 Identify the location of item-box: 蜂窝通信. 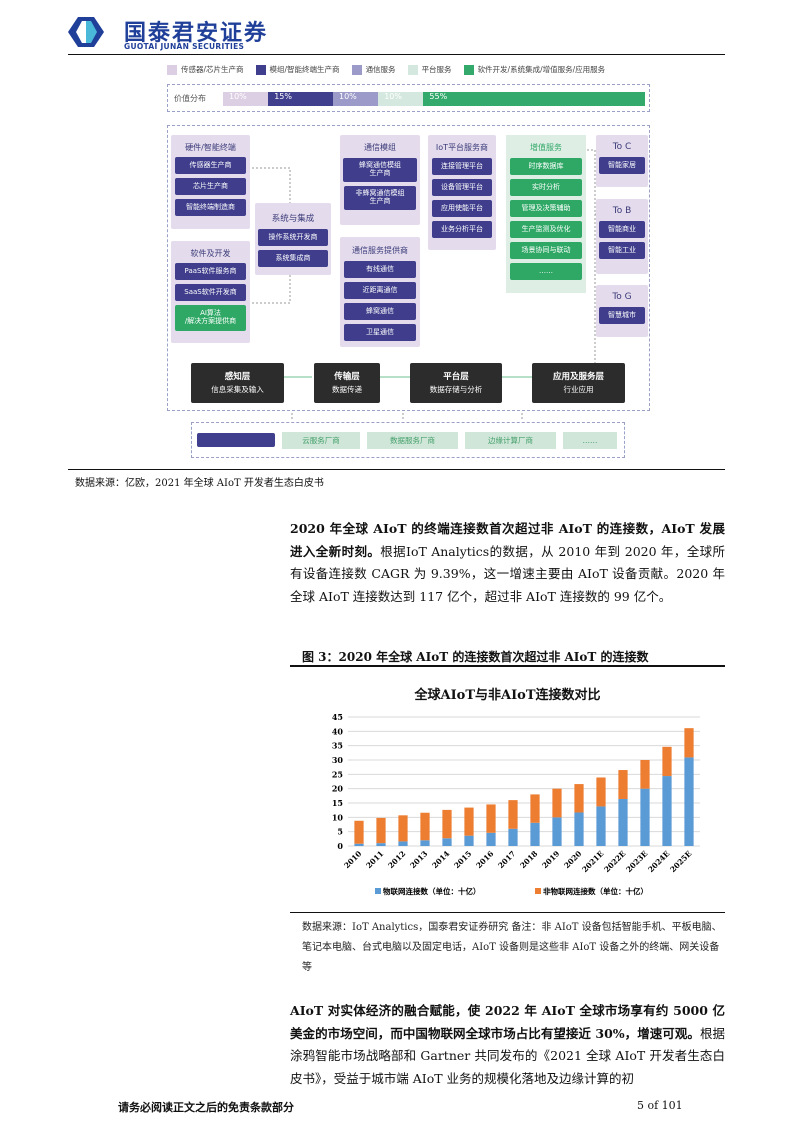
(380, 311).